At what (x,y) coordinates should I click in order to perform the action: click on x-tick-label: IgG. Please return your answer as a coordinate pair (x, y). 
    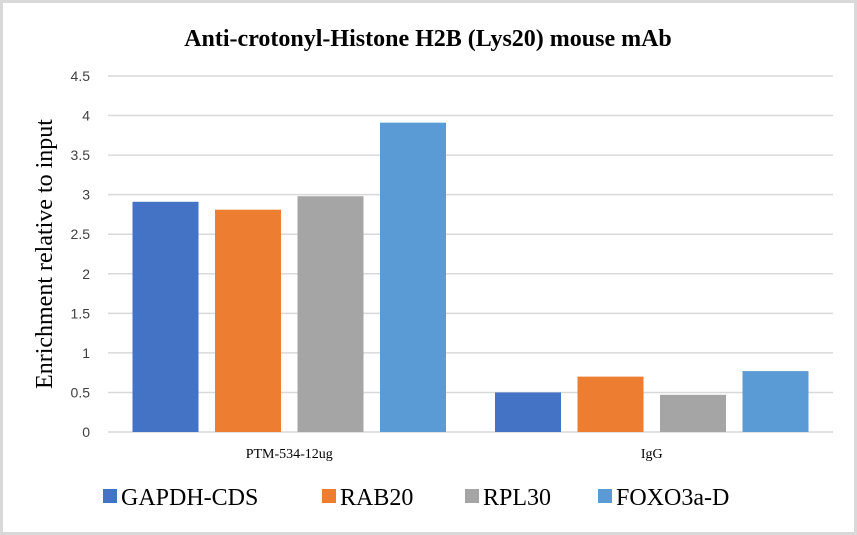
    Looking at the image, I should click on (652, 454).